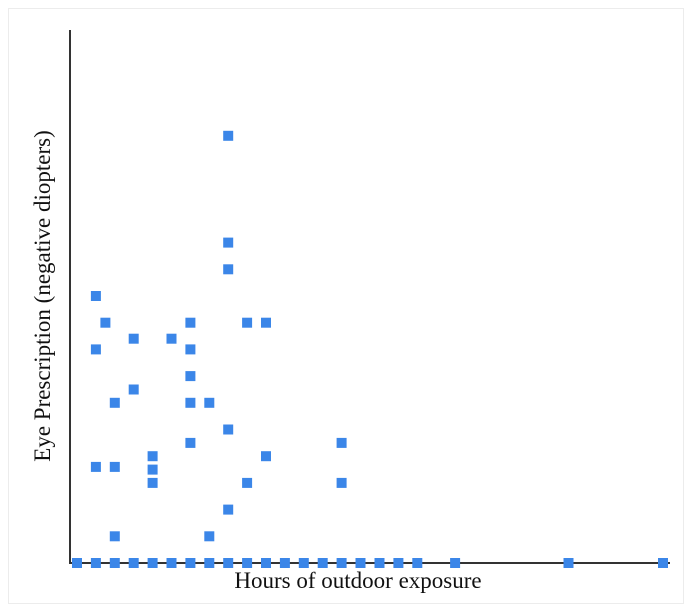  I want to click on x-axis-label: Hours of outdoor exposure, so click(357, 580).